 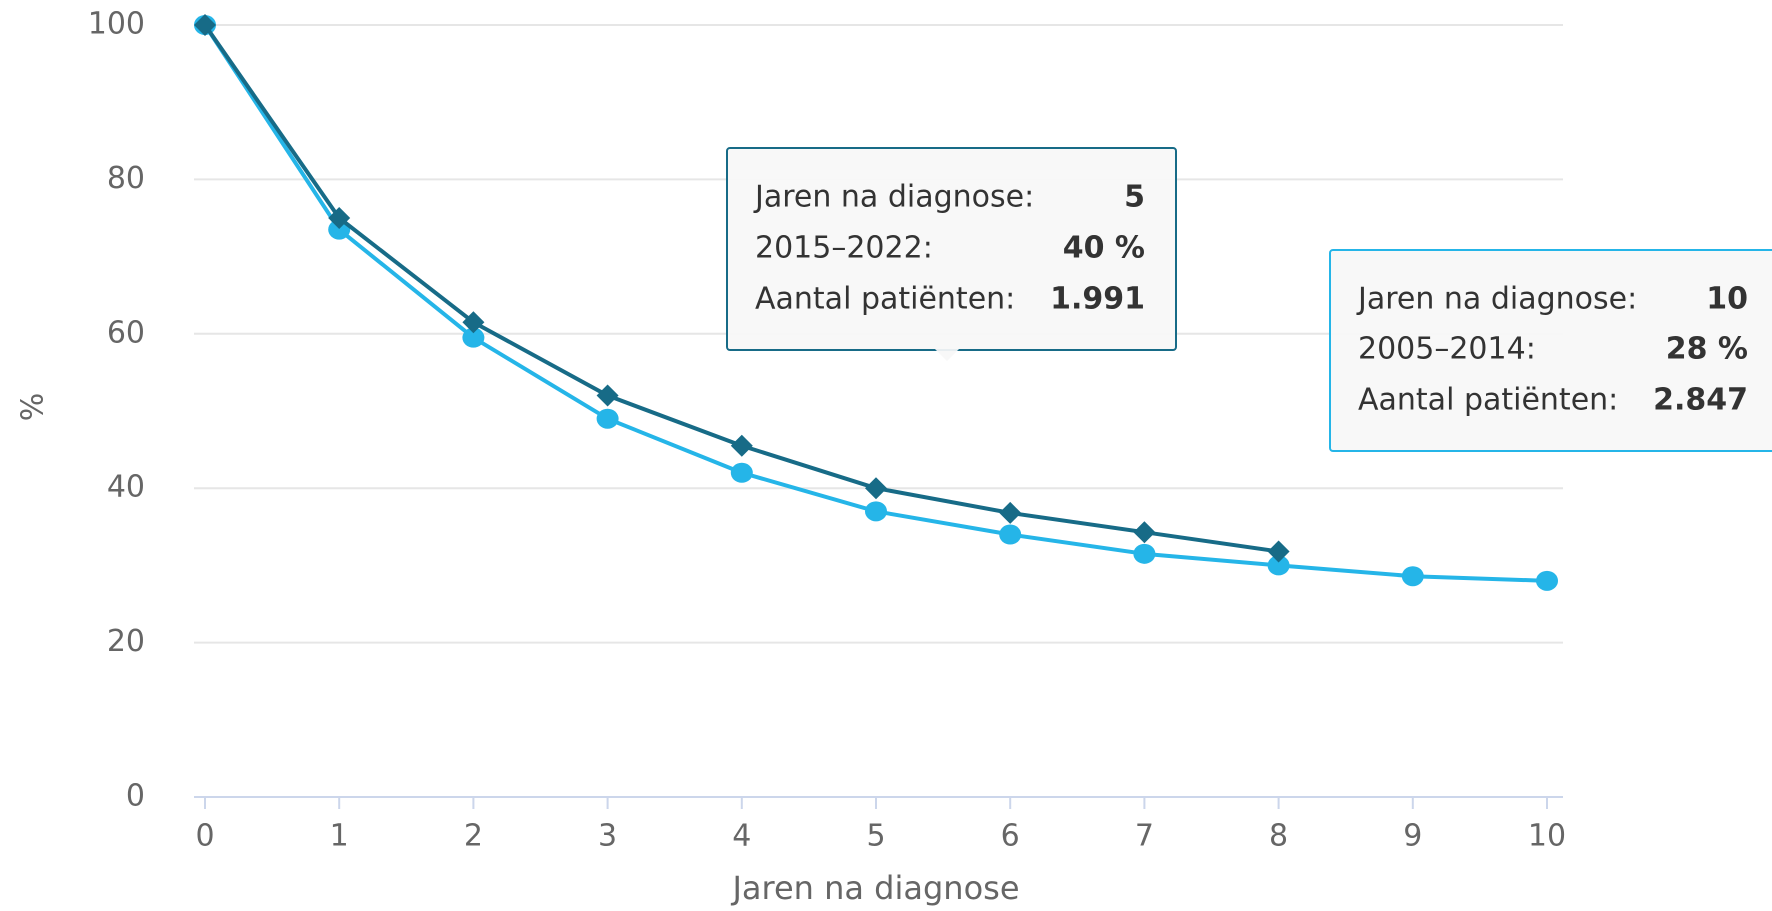 What do you see at coordinates (607, 836) in the screenshot?
I see `x-tick-label: 3` at bounding box center [607, 836].